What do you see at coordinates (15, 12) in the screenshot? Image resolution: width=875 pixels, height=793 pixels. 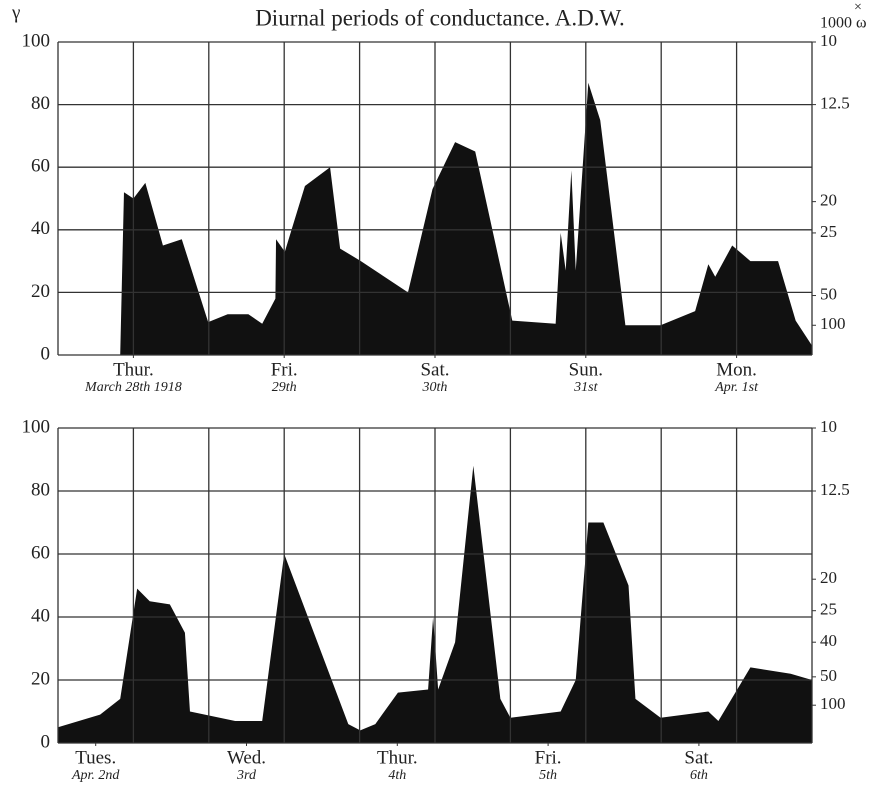 I see `y-axis-label: γ` at bounding box center [15, 12].